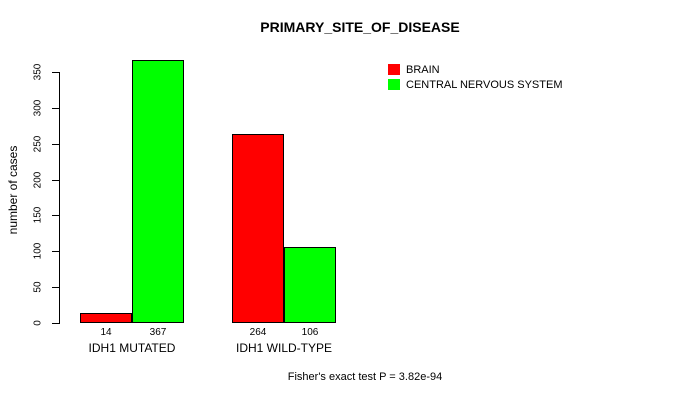  I want to click on bar-value-label: 264, so click(258, 332).